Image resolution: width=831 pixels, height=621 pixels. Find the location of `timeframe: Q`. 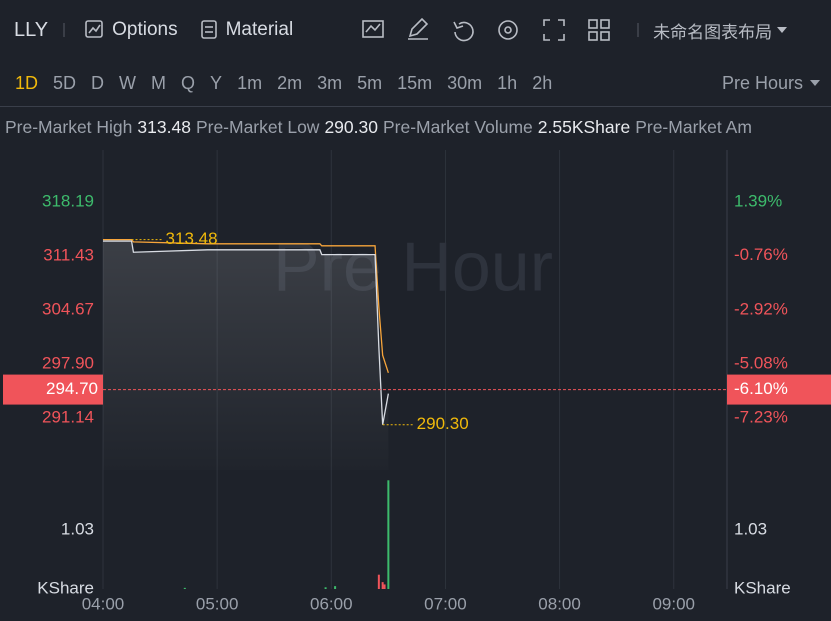

timeframe: Q is located at coordinates (188, 82).